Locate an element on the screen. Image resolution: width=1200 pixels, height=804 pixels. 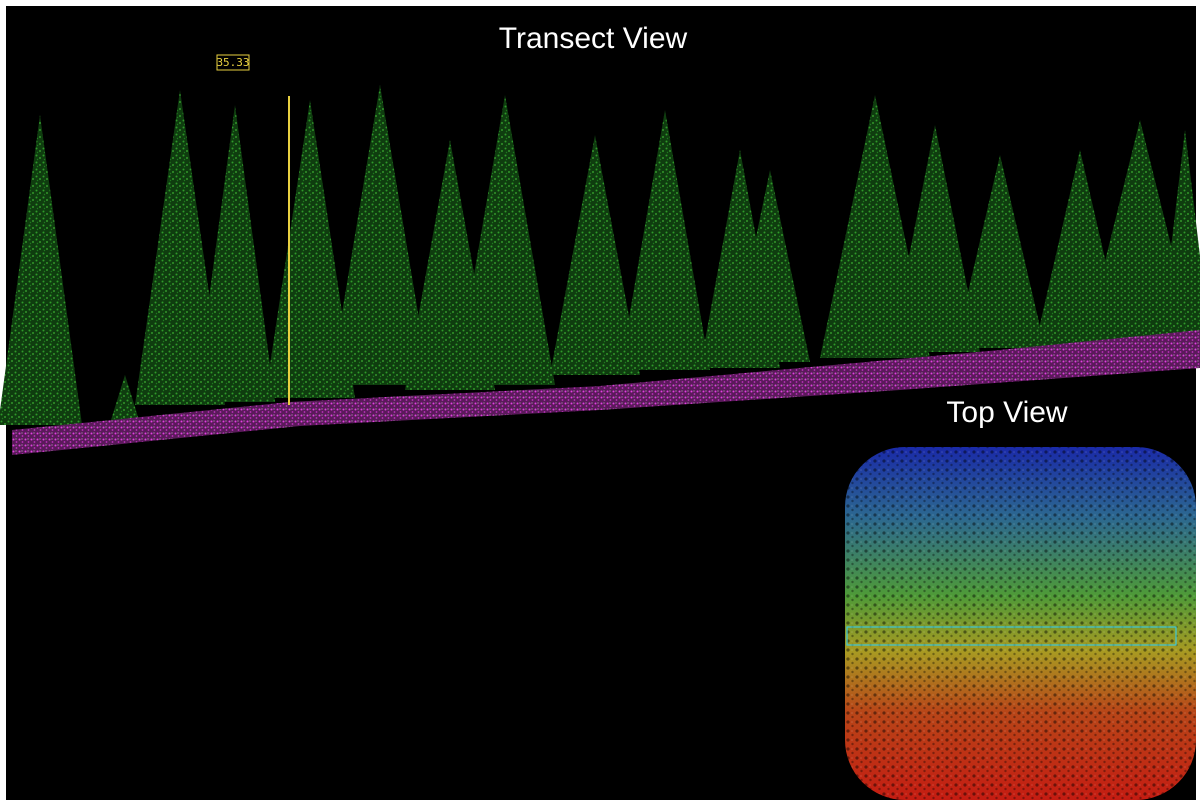
transect-title: Transect View is located at coordinates (593, 38).